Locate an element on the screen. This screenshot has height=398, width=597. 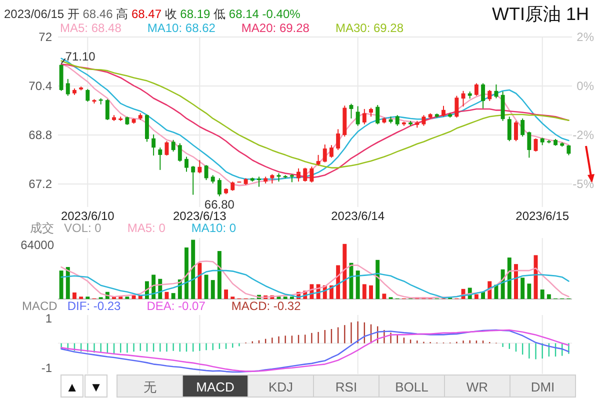
text: MA10: 68.62 is located at coordinates (181, 28).